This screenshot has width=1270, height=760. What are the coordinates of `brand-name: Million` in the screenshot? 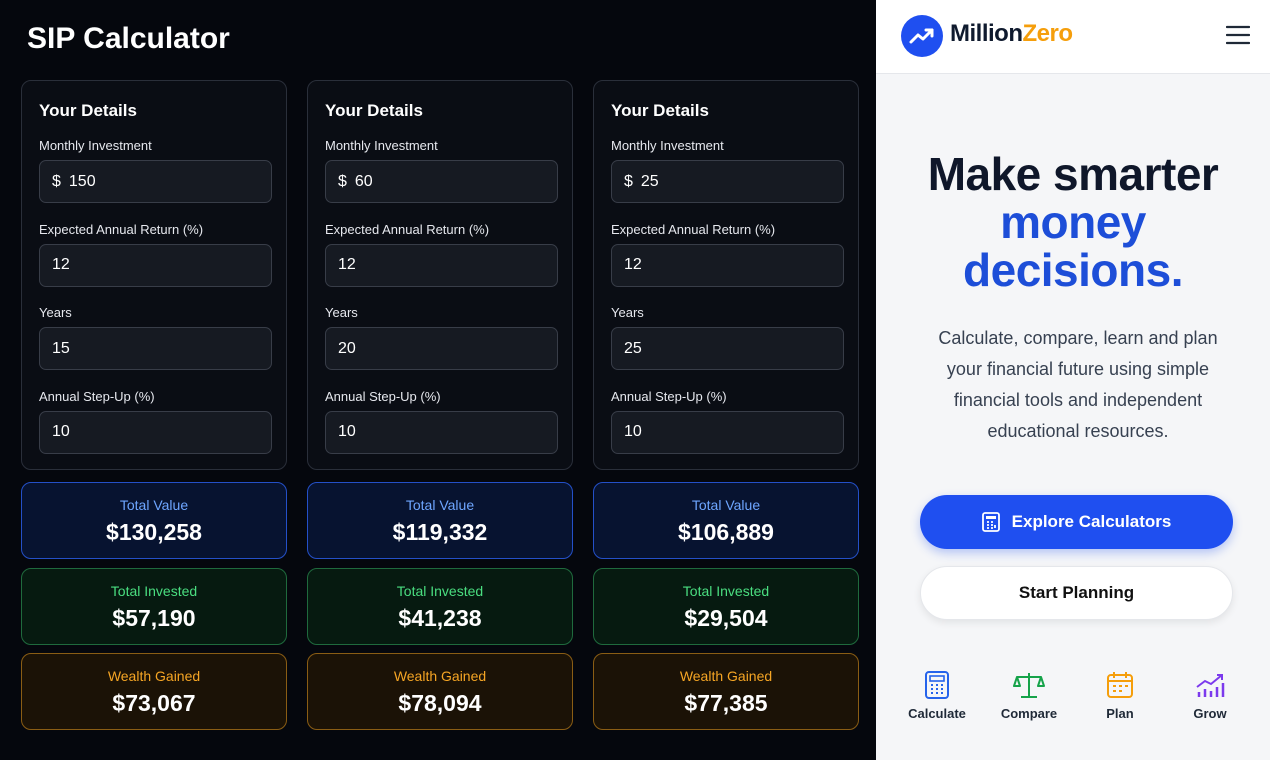 It's located at (986, 33).